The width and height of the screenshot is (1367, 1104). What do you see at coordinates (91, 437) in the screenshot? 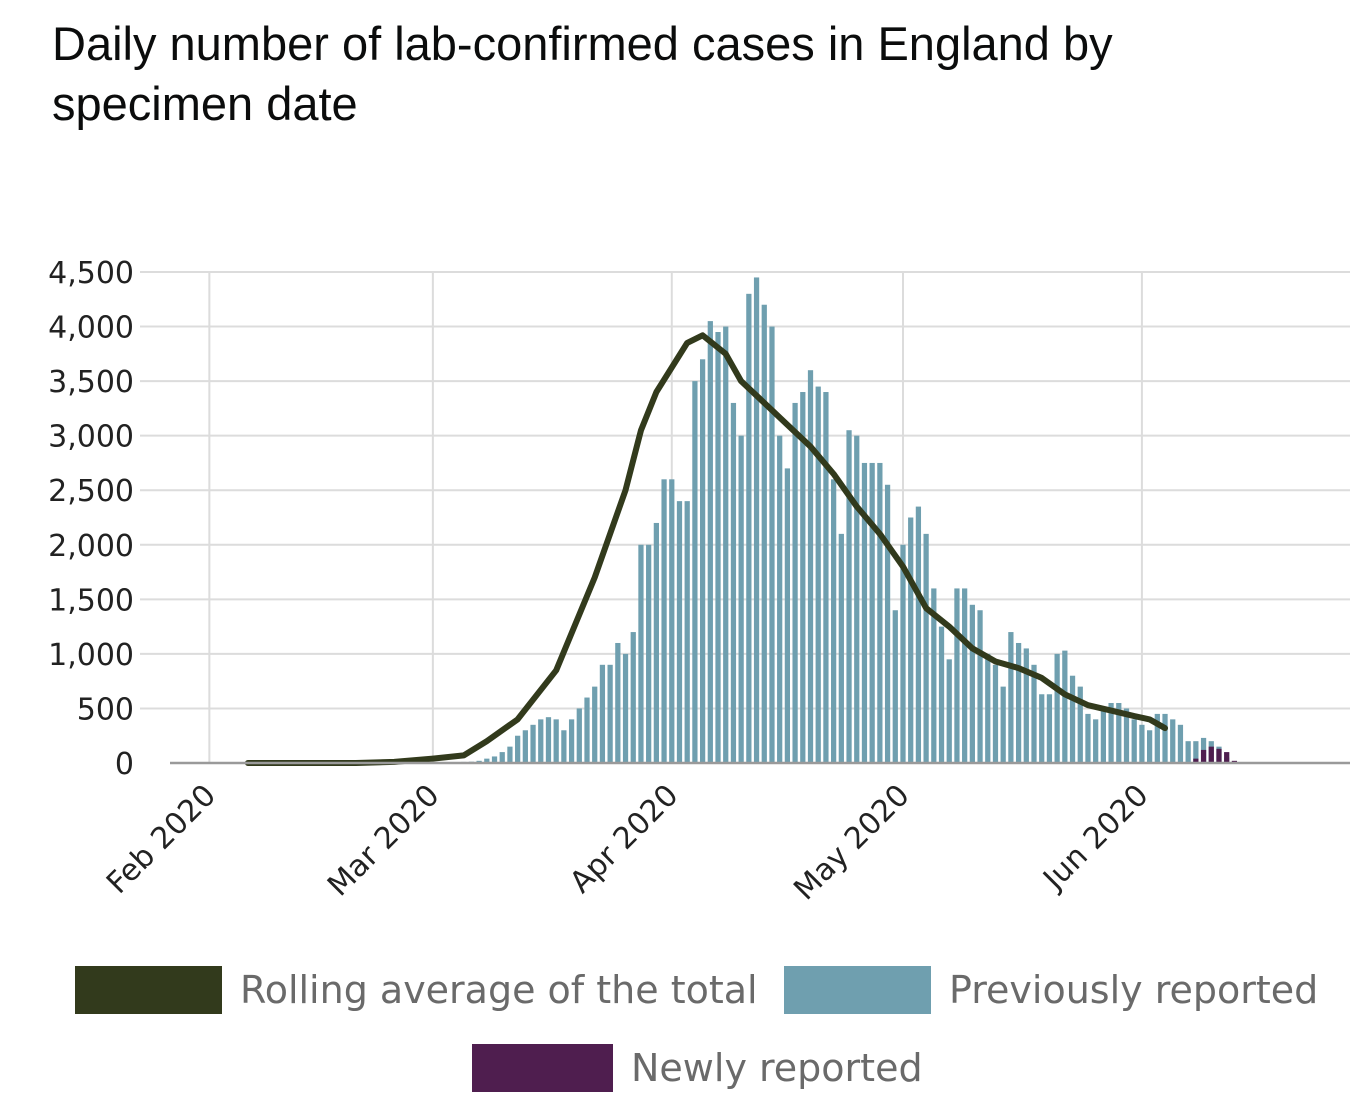
I see `y-tick-label: 3,000` at bounding box center [91, 437].